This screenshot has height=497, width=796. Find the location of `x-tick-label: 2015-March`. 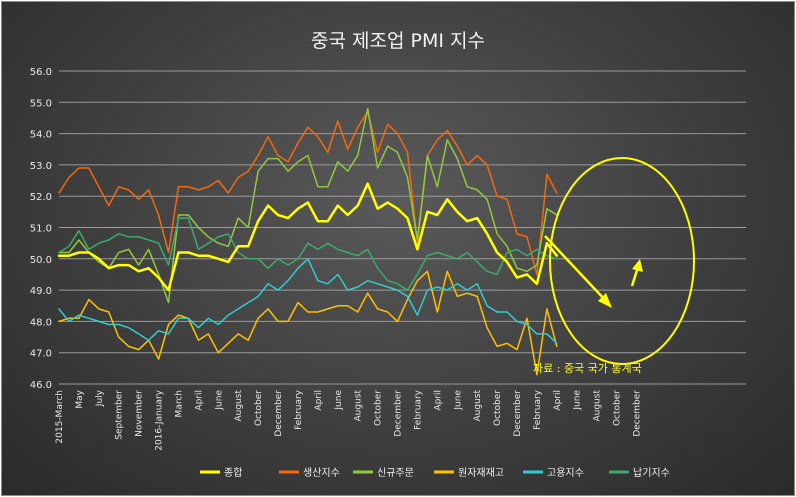

x-tick-label: 2015-March is located at coordinates (60, 417).